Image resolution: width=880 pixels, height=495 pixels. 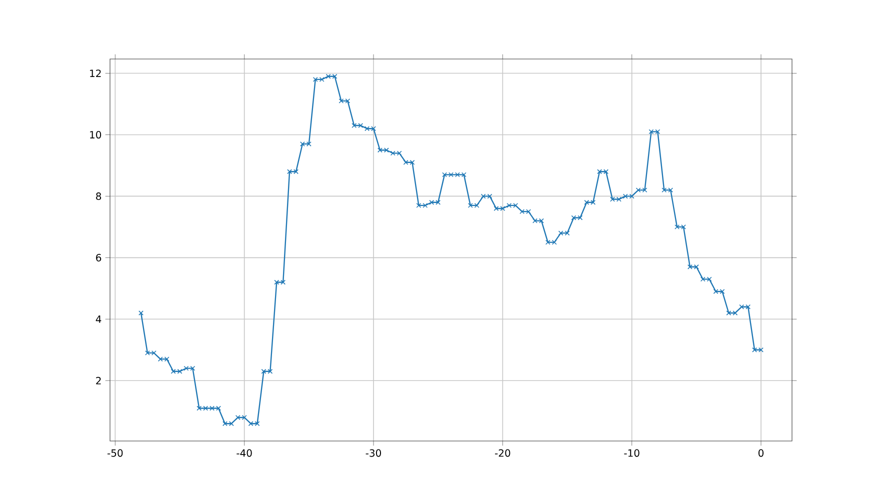 I want to click on x-tick-label: 0, so click(x=761, y=453).